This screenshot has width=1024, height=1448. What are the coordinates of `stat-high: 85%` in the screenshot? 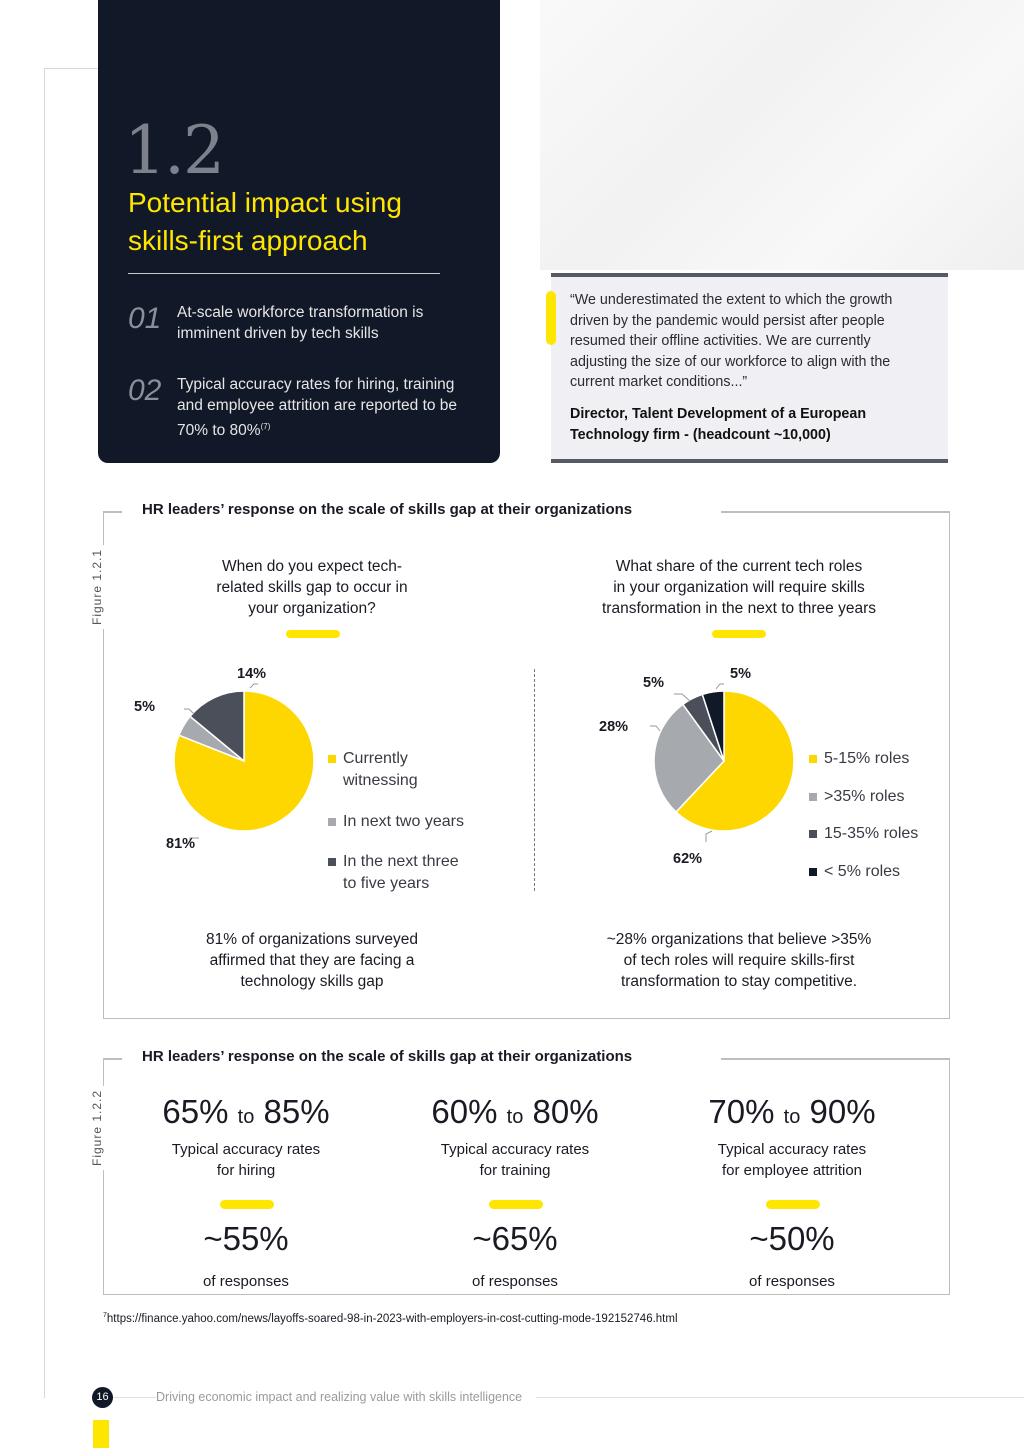 It's located at (296, 1111).